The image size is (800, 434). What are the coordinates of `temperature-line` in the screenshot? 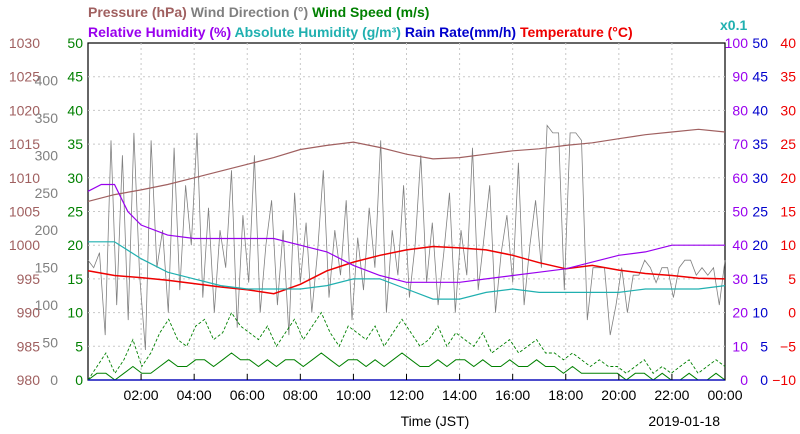 It's located at (406, 270).